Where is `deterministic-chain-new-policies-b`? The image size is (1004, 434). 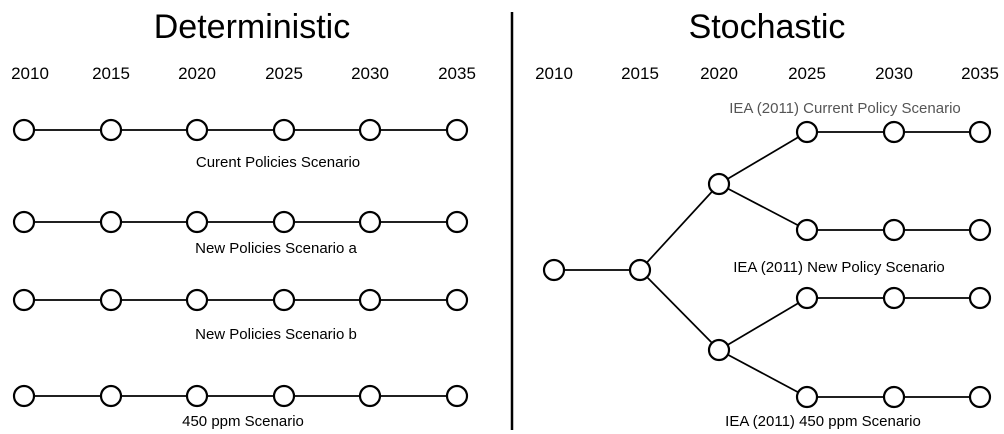
deterministic-chain-new-policies-b is located at coordinates (240, 300).